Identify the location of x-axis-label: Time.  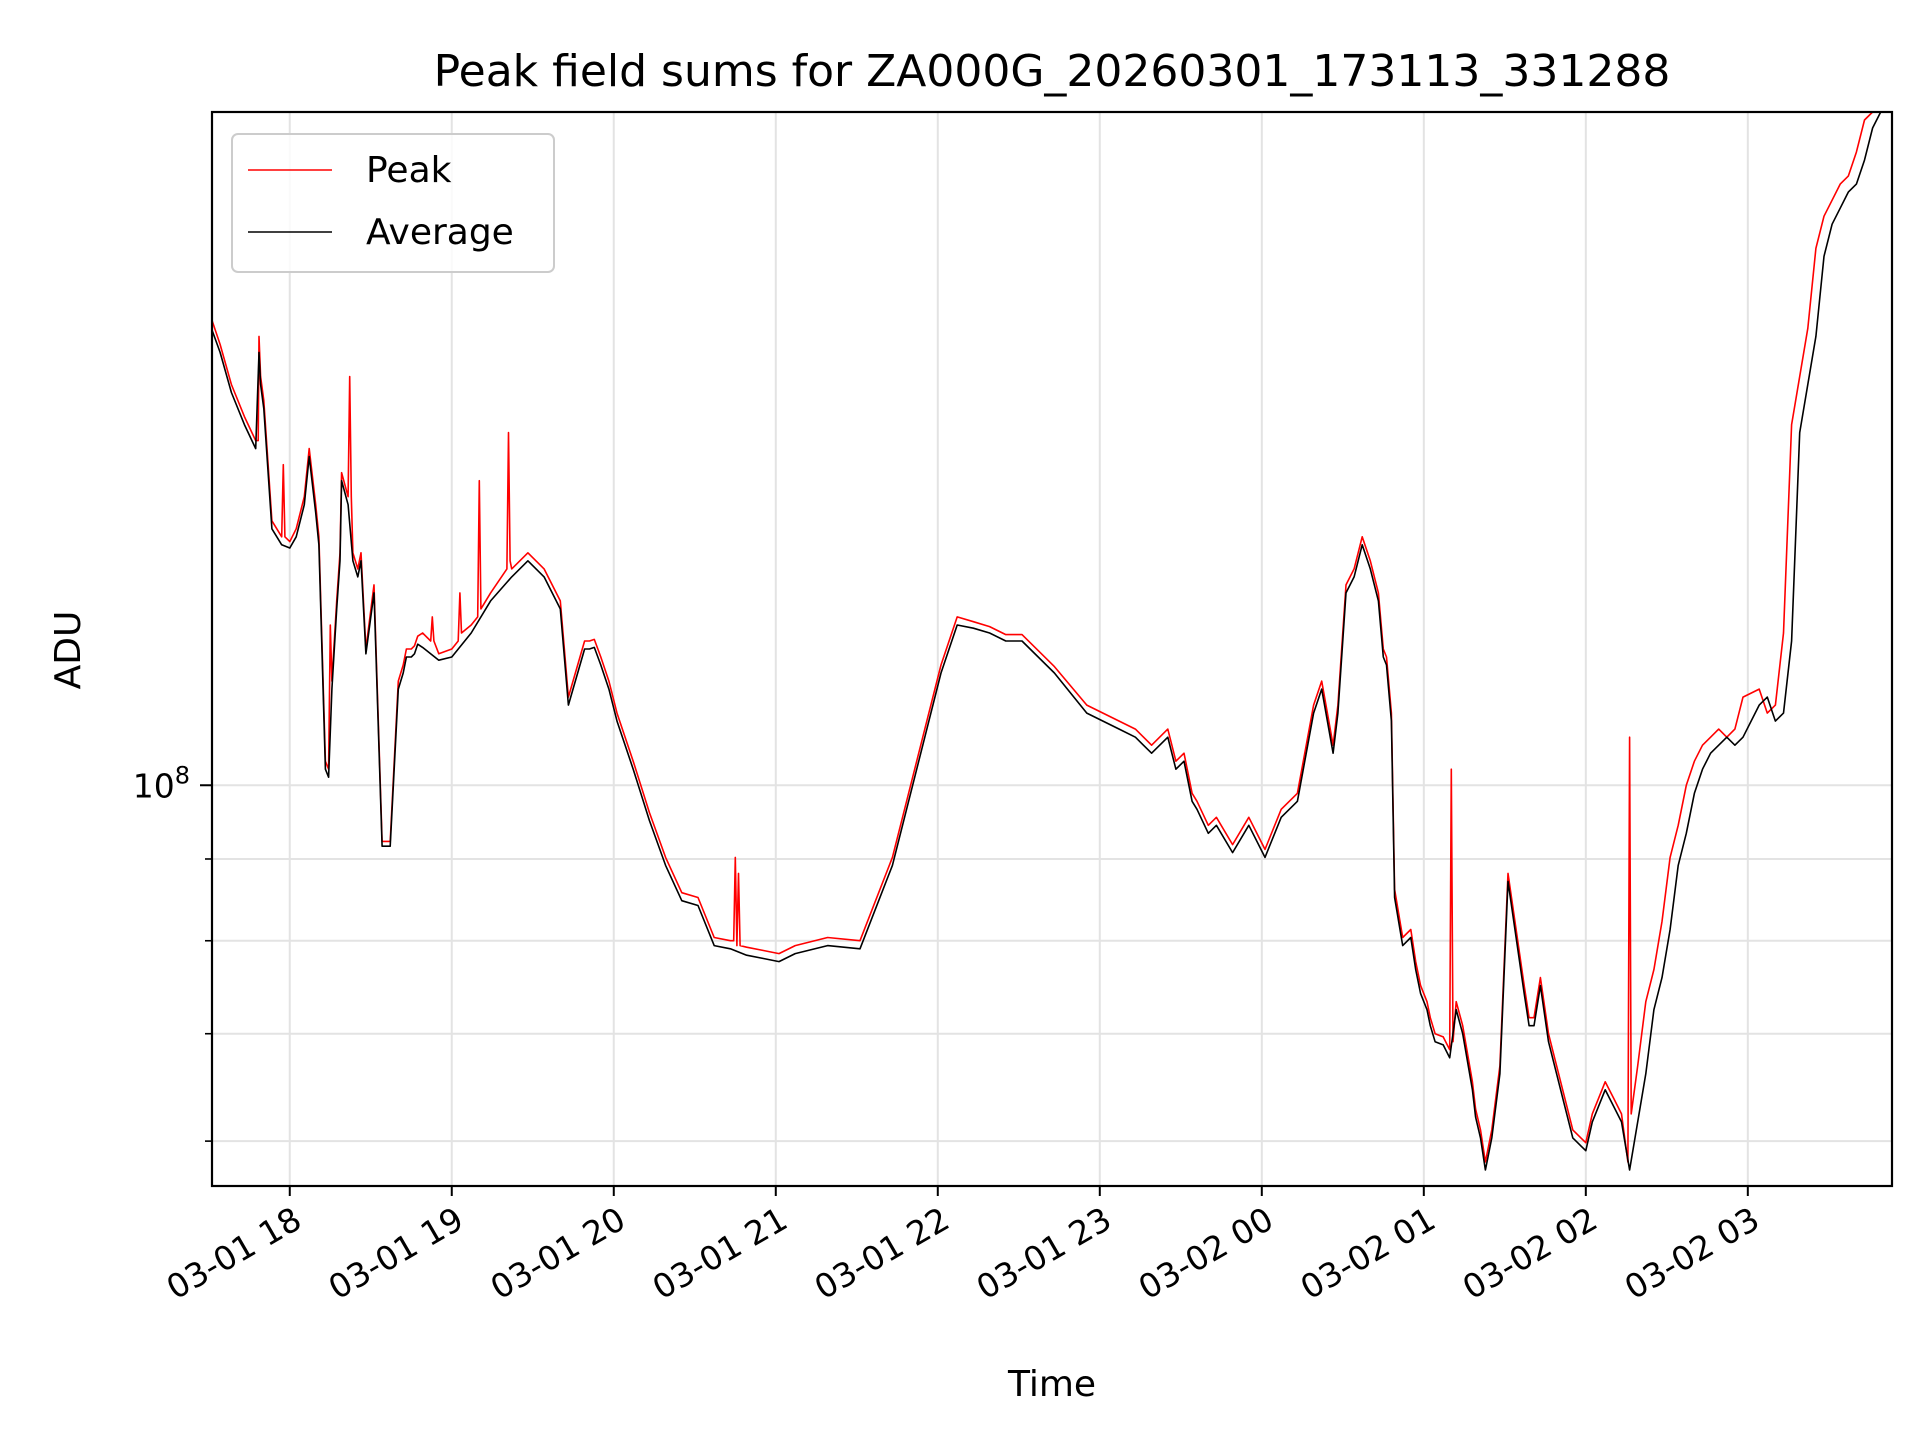
(1051, 1384).